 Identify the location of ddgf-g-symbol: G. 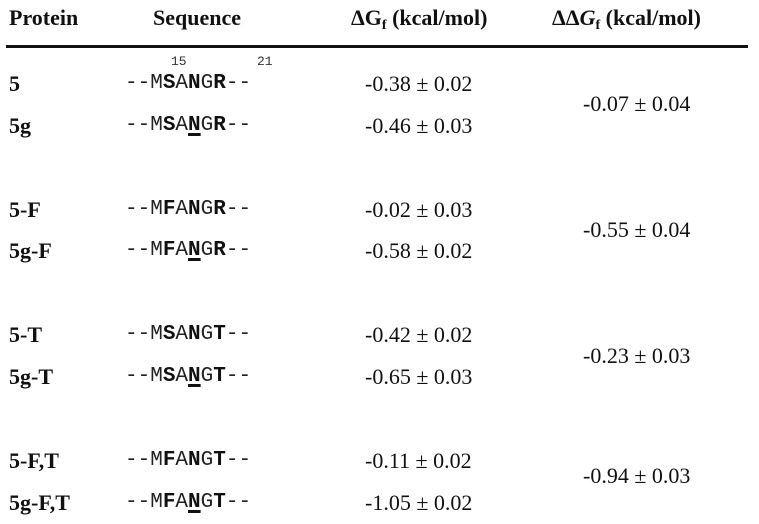
(587, 17).